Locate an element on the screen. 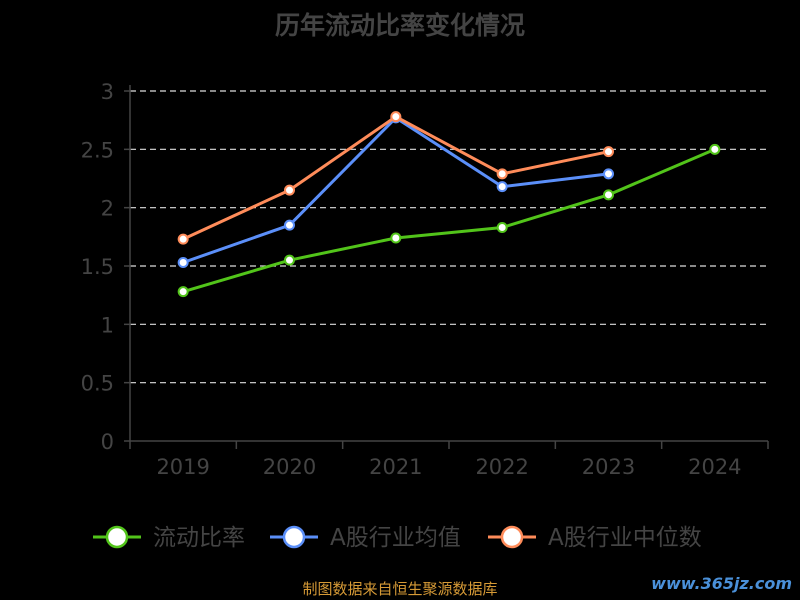 This screenshot has height=600, width=800. y-tick-label: 1 is located at coordinates (107, 325).